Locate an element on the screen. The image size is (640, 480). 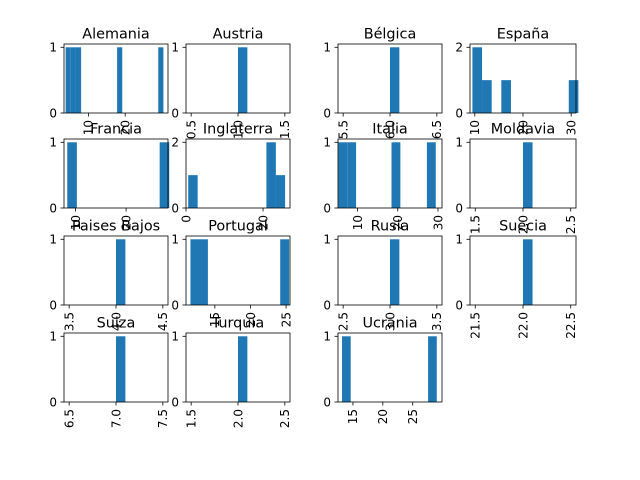
x-tick-label: 0.5 is located at coordinates (191, 129).